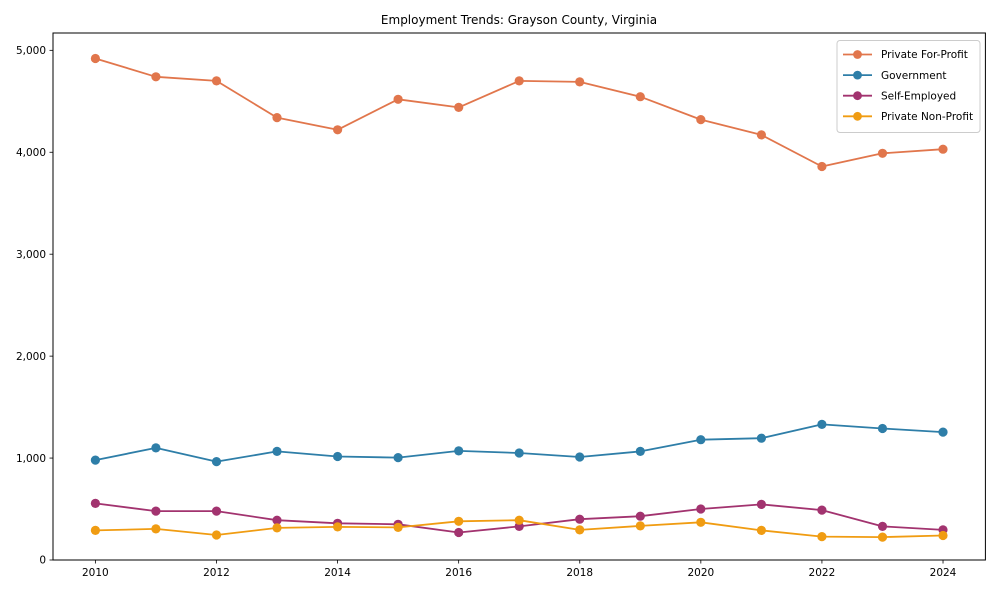 The height and width of the screenshot is (600, 1000). What do you see at coordinates (822, 573) in the screenshot?
I see `x-tick-label: 2022` at bounding box center [822, 573].